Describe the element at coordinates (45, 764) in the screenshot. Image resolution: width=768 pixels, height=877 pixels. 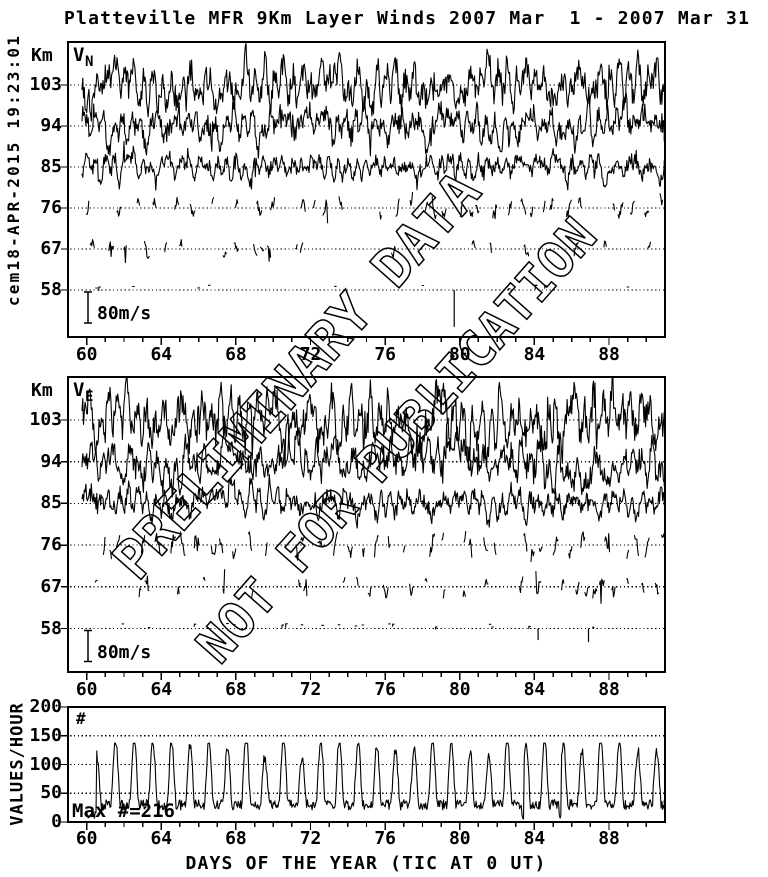
I see `value-tick-label: 100` at that location.